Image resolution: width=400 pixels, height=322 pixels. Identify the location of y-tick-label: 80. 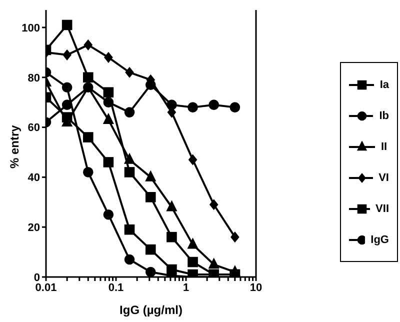
(34, 78).